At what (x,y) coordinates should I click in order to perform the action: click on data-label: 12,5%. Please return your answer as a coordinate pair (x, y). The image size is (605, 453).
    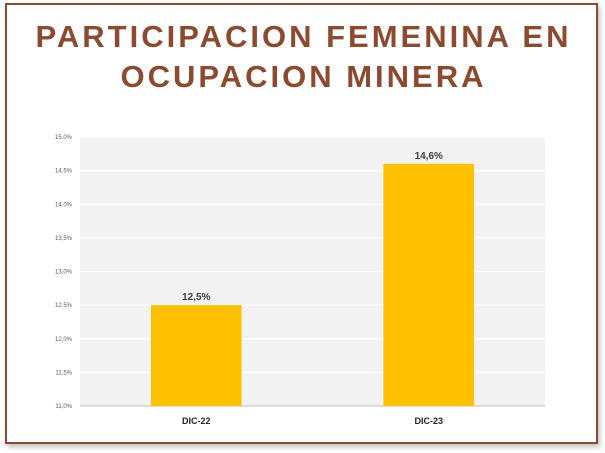
    Looking at the image, I should click on (196, 297).